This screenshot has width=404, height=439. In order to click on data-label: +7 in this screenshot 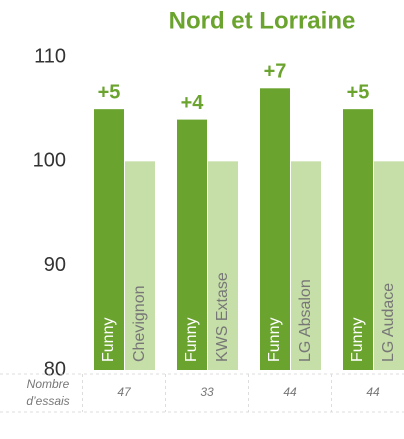, I will do `click(275, 72)`.